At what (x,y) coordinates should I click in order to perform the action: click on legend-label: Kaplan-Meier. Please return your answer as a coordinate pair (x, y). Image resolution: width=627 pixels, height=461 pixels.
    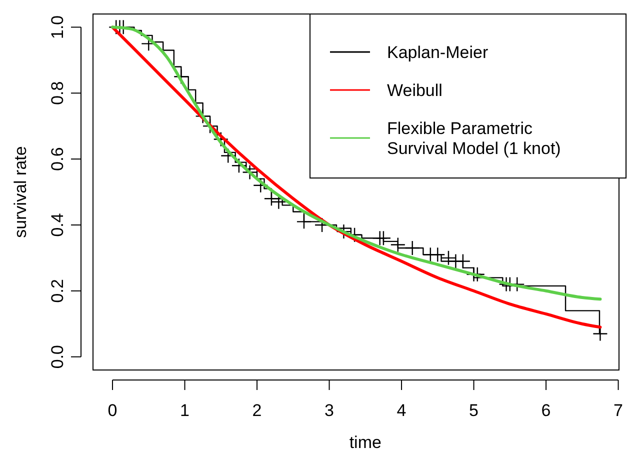
    Looking at the image, I should click on (437, 52).